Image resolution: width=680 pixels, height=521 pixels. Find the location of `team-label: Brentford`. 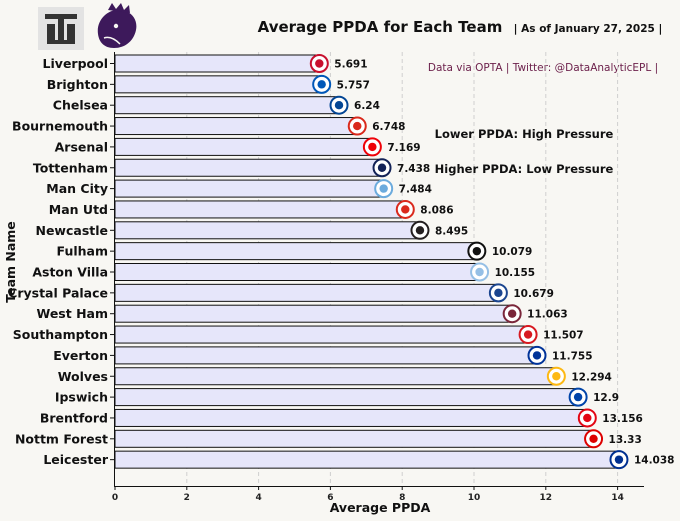

team-label: Brentford is located at coordinates (74, 417).